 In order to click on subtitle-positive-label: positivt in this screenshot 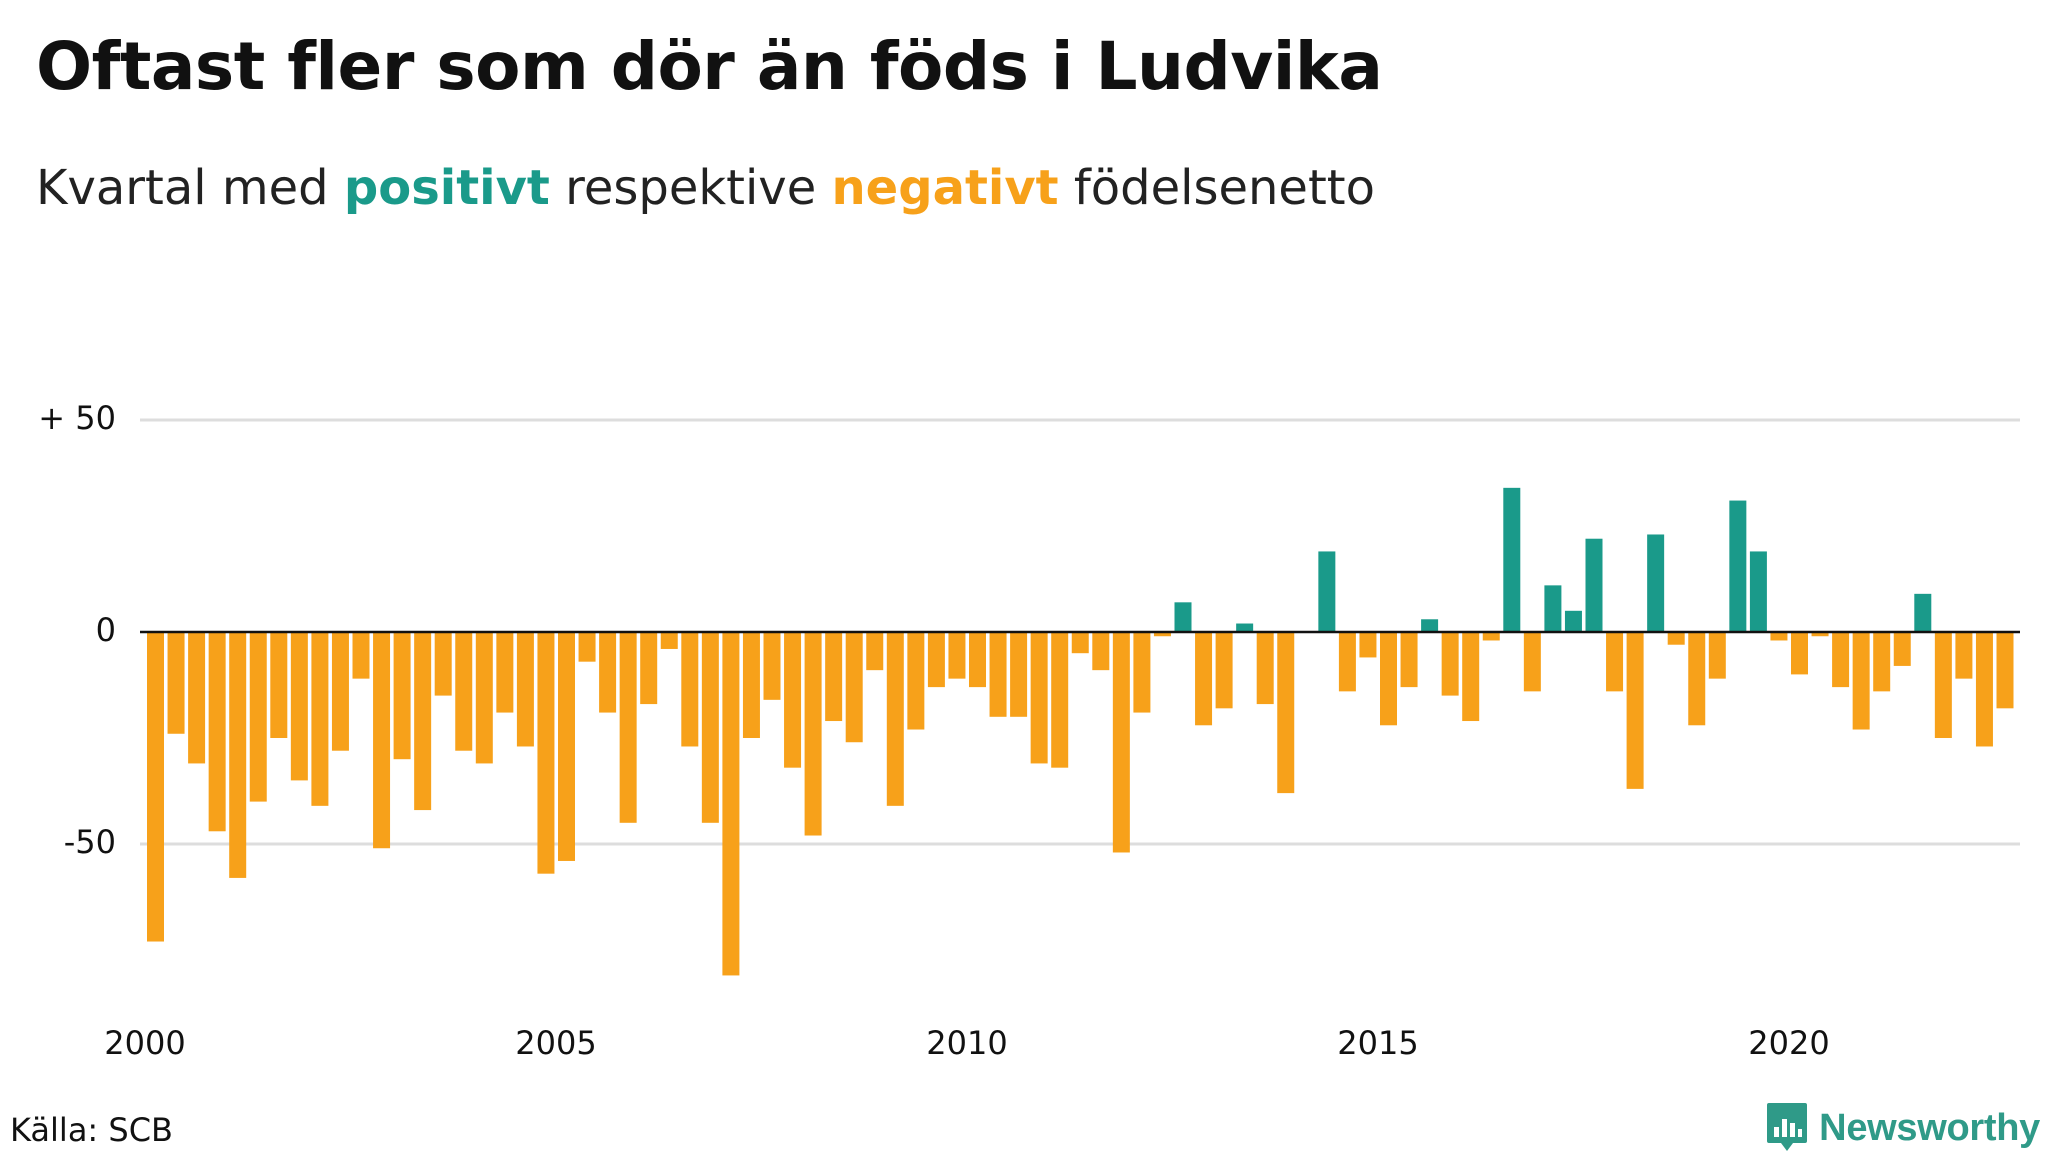, I will do `click(446, 188)`.